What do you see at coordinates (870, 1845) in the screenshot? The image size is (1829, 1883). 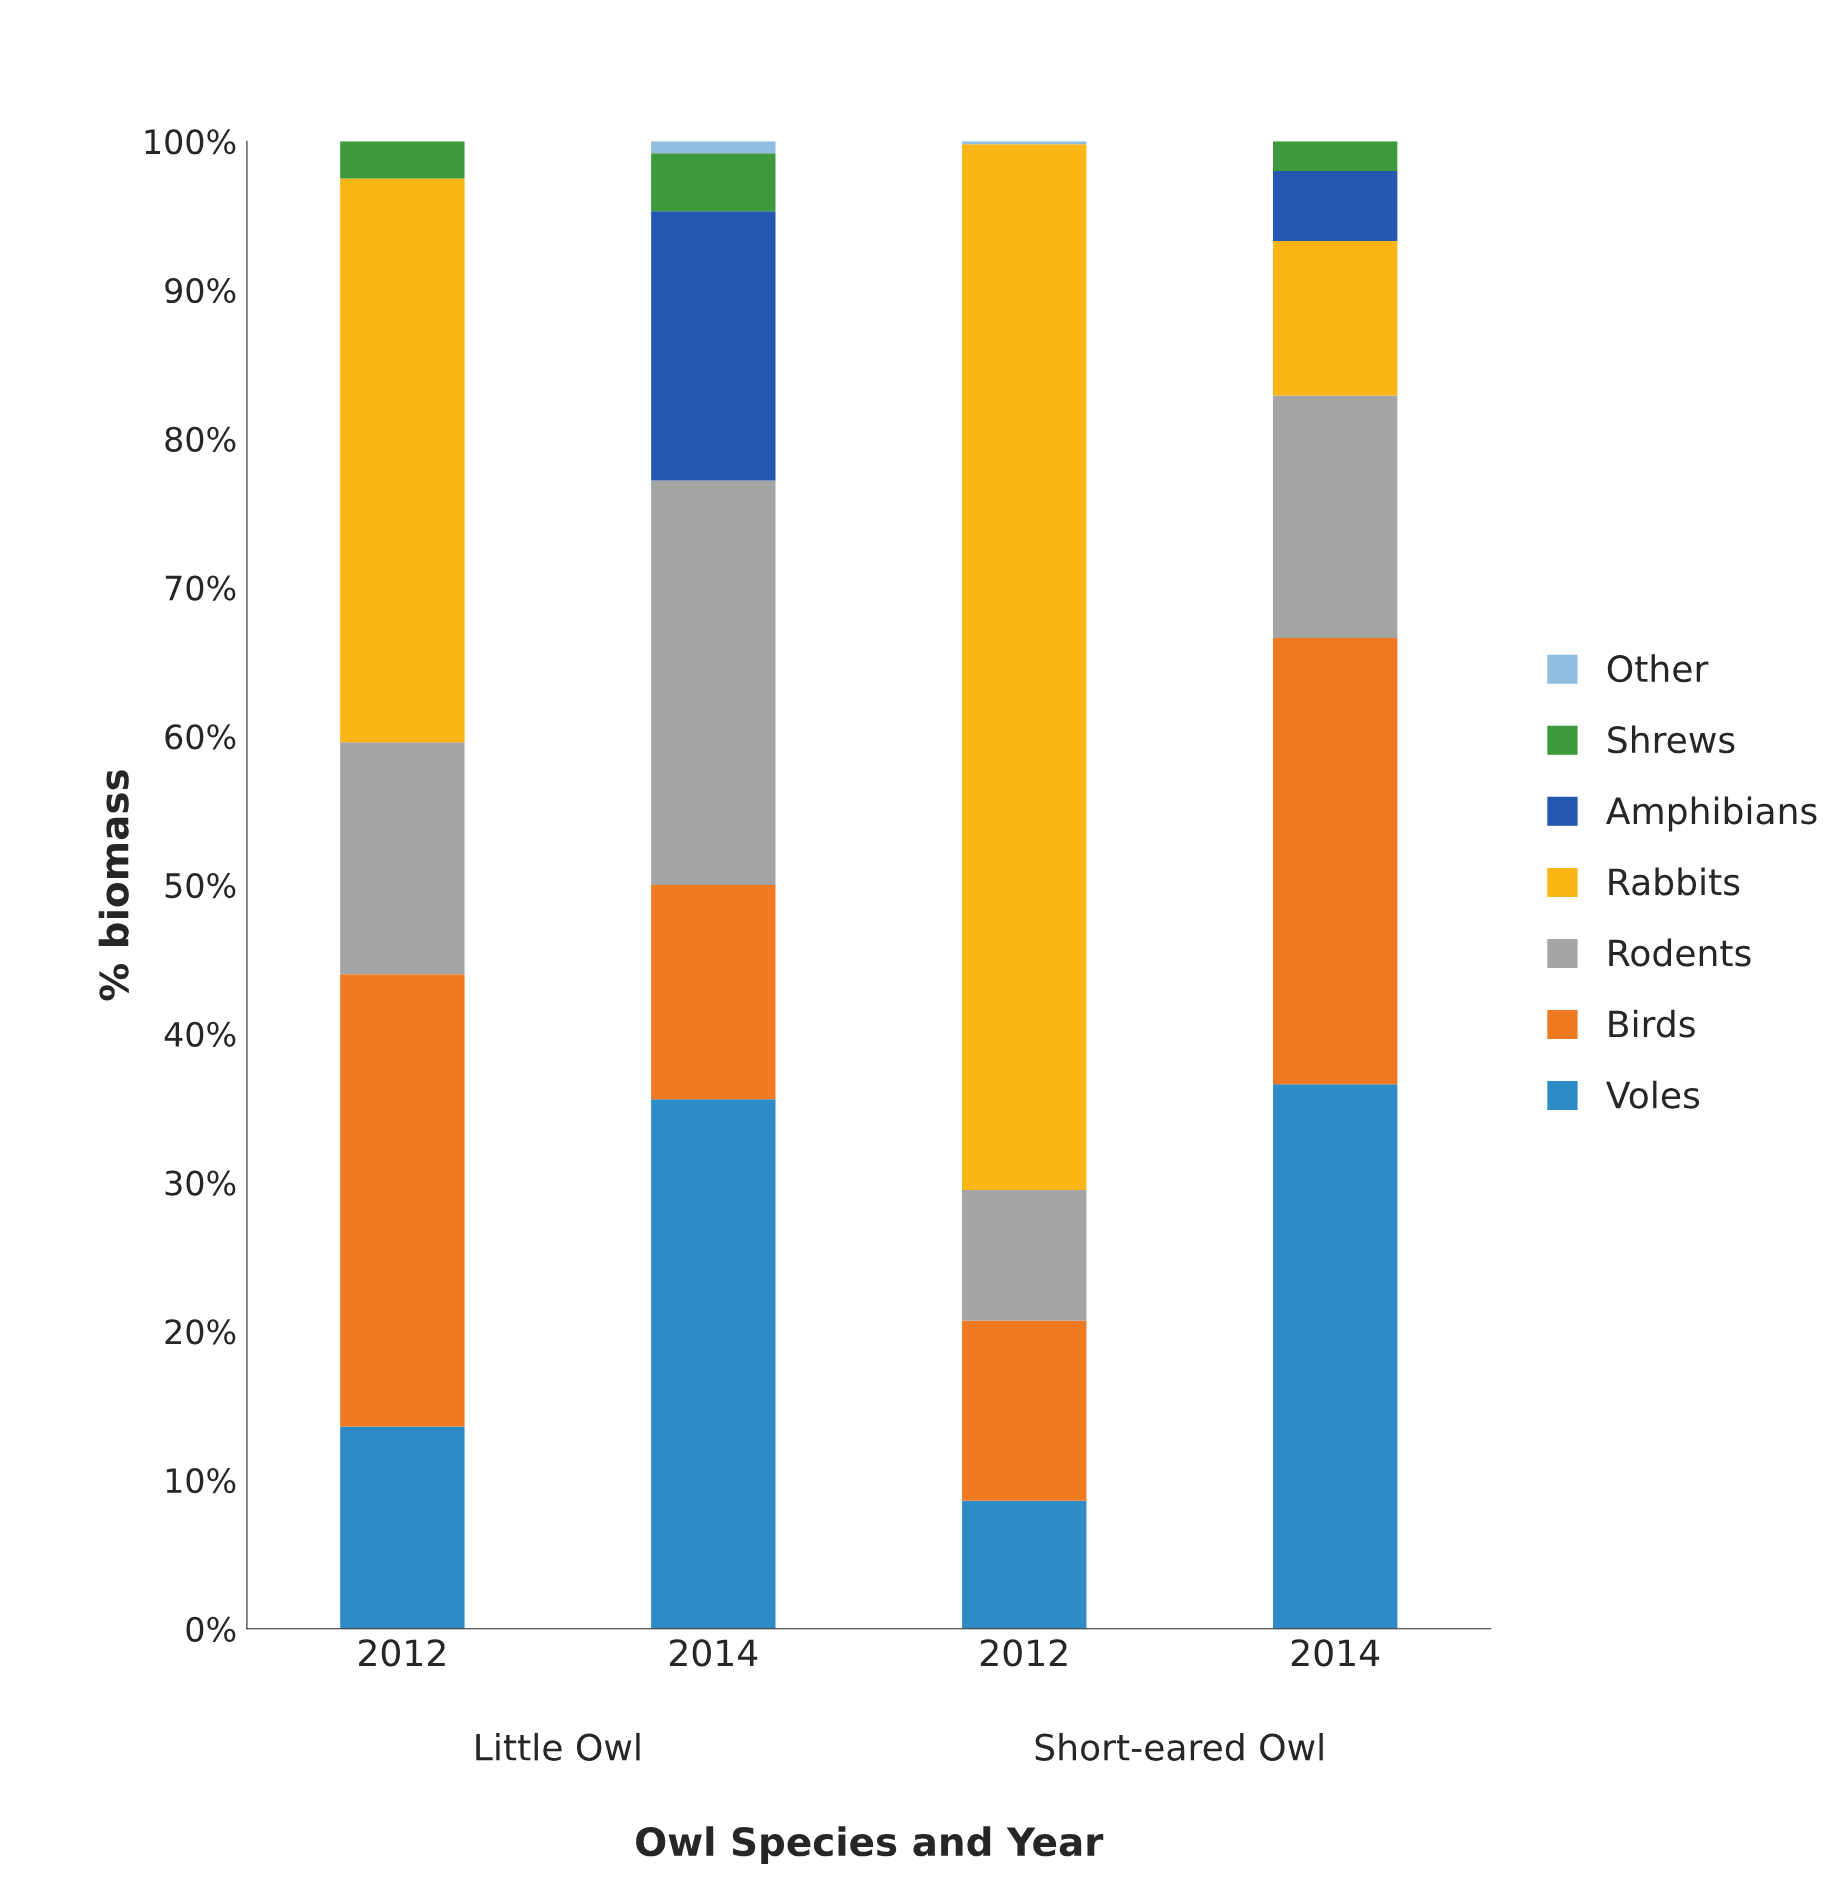 I see `x-axis-title: Owl Species and Year` at bounding box center [870, 1845].